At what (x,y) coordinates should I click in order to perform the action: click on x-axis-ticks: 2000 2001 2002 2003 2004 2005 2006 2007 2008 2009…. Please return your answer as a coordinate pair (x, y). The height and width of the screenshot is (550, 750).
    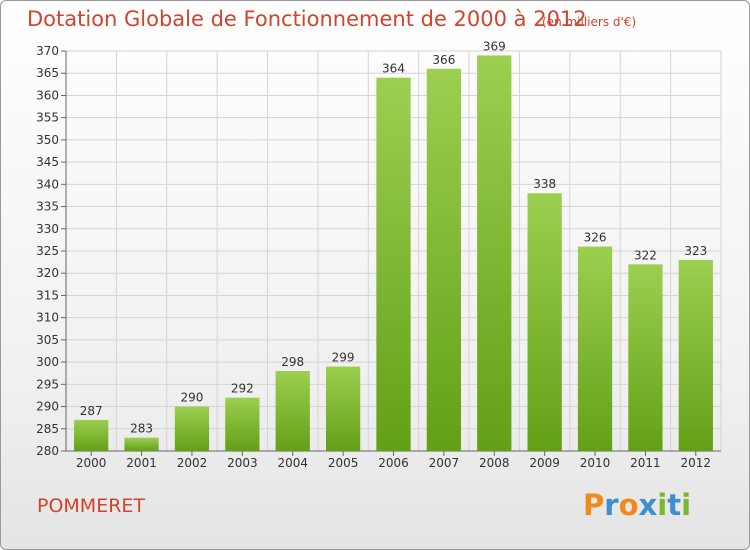
    Looking at the image, I should click on (393, 460).